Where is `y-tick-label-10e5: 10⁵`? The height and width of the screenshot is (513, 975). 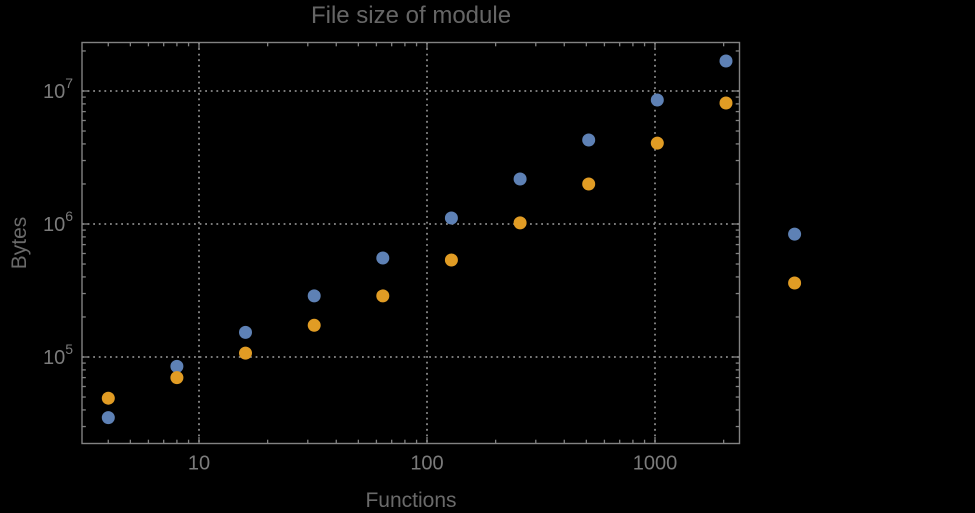 y-tick-label-10e5: 10⁵ is located at coordinates (58, 355).